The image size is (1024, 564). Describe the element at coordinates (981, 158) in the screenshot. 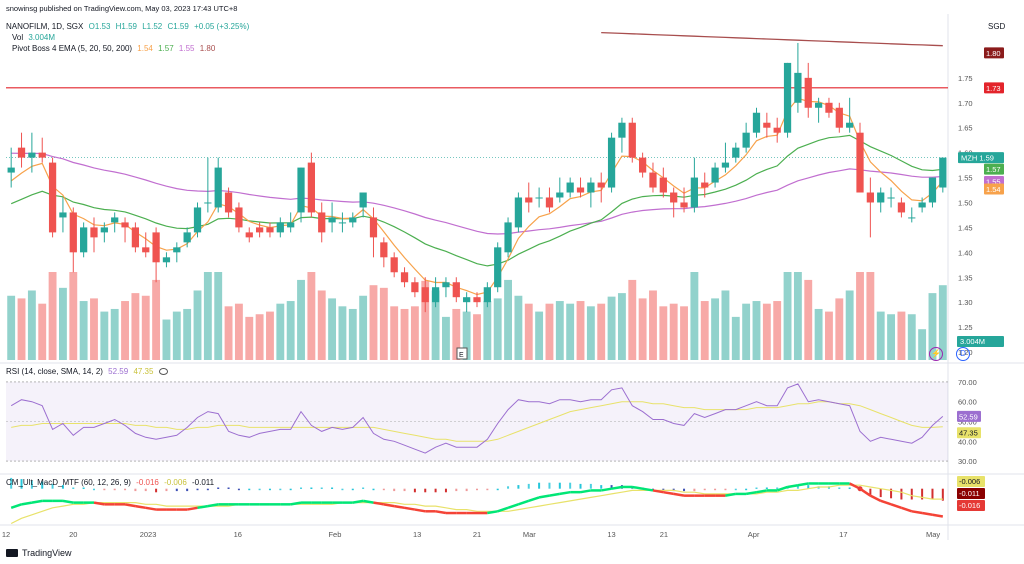

I see `last-price-tag` at that location.